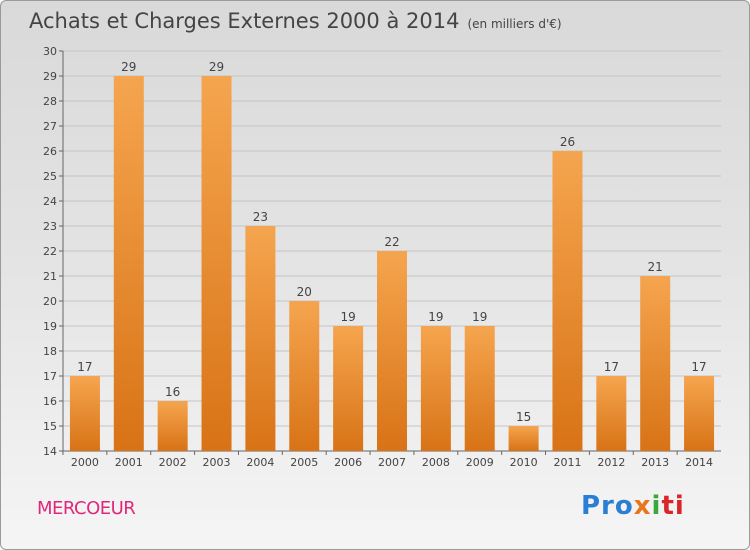  I want to click on x-tick-label: 2009, so click(480, 462).